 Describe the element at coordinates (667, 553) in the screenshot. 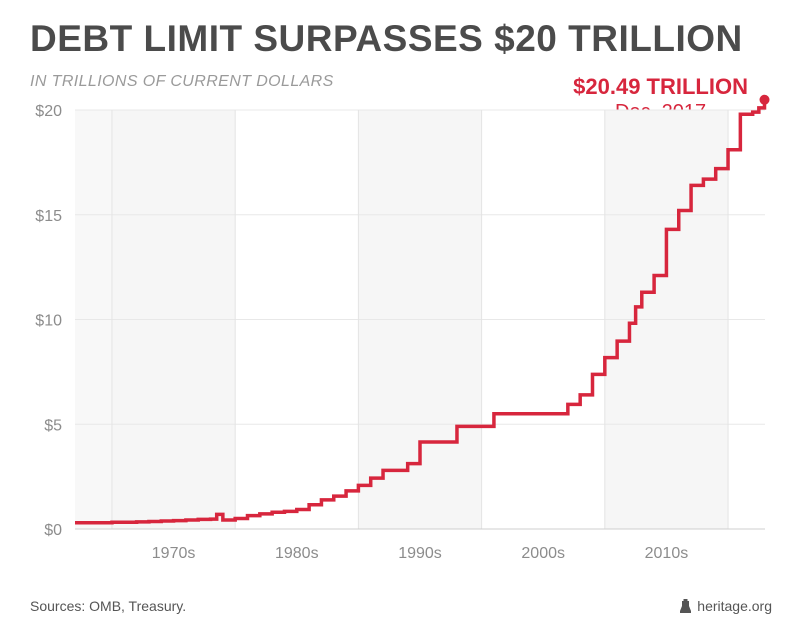

I see `x-tick-label: 2010s` at that location.